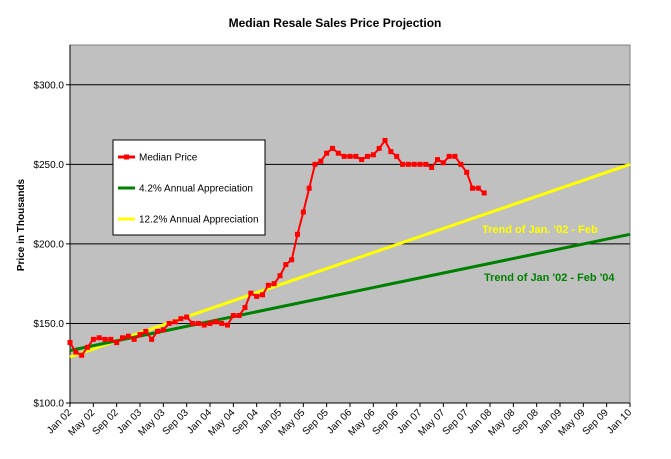 The image size is (671, 459). I want to click on x-tick-label: Sep 09, so click(596, 422).